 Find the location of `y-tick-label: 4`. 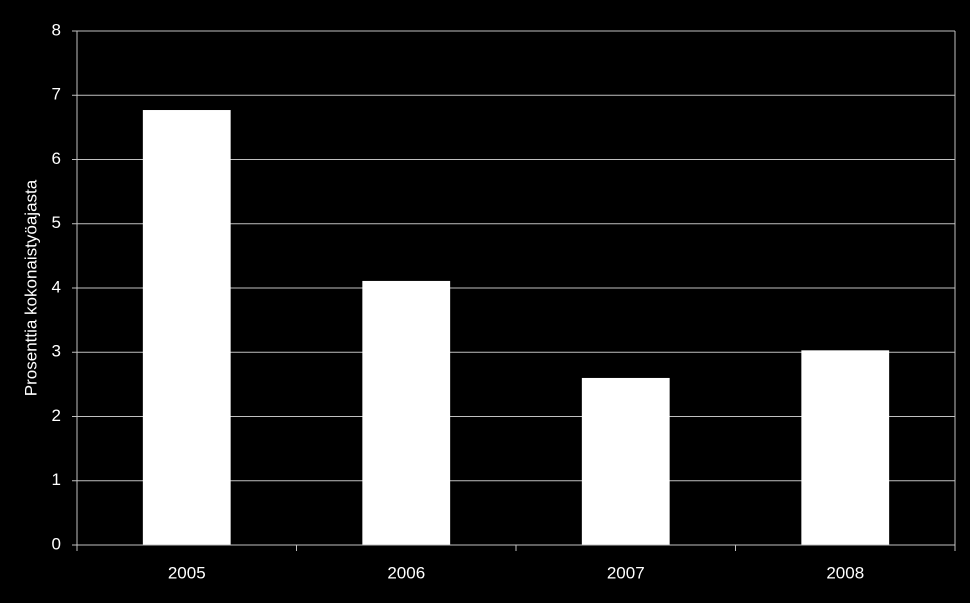

y-tick-label: 4 is located at coordinates (56, 286).